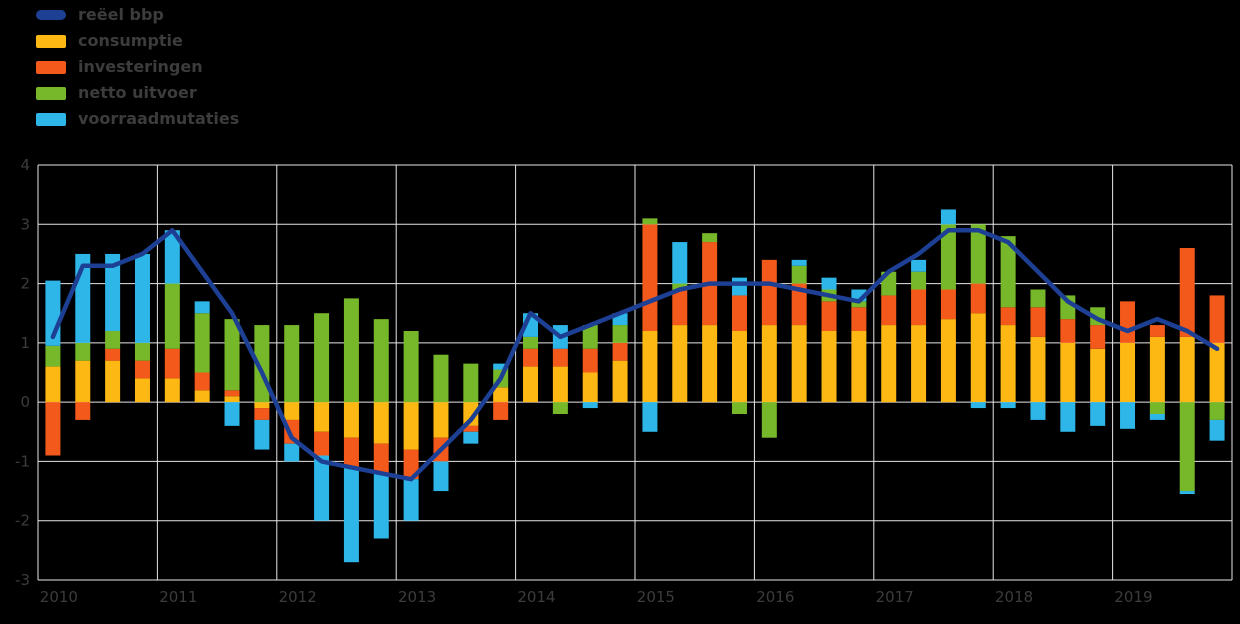 This screenshot has height=624, width=1240. What do you see at coordinates (25, 343) in the screenshot?
I see `y-tick-label: 1` at bounding box center [25, 343].